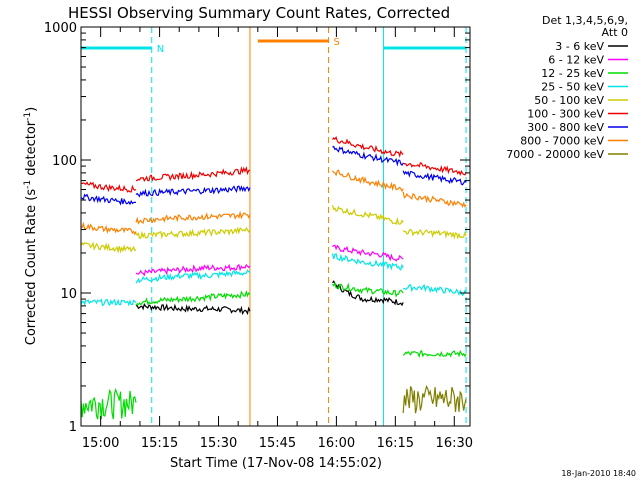 Image resolution: width=640 pixels, height=480 pixels. What do you see at coordinates (615, 32) in the screenshot?
I see `legend-header-line: Att 0` at bounding box center [615, 32].